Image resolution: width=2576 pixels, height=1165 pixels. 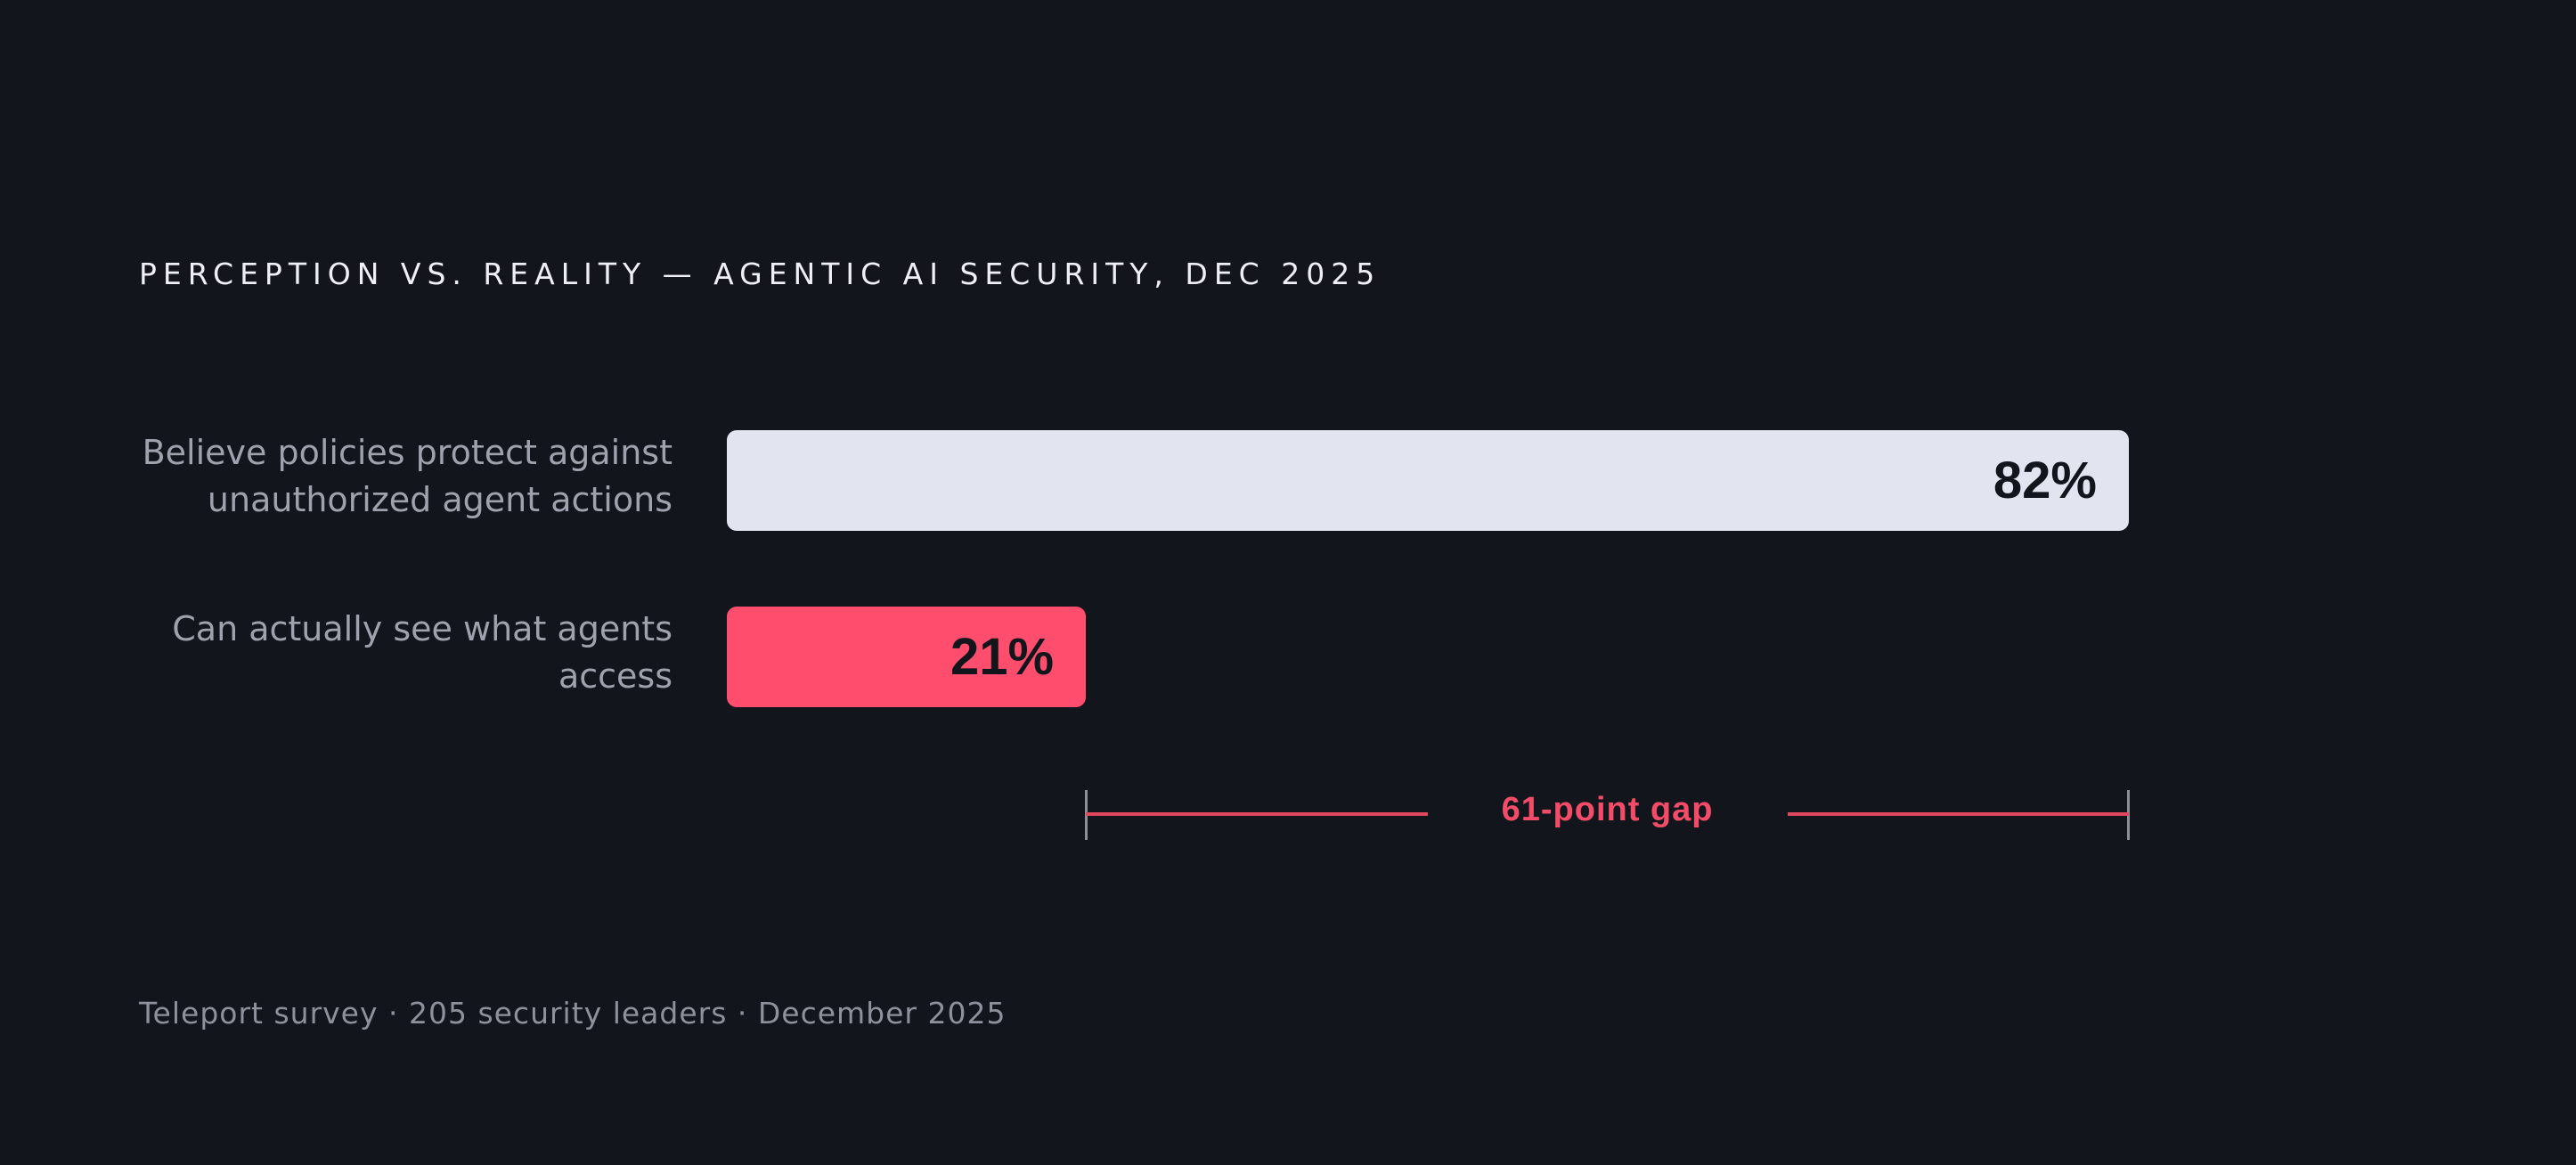 I want to click on data-label: 21%, so click(x=1003, y=657).